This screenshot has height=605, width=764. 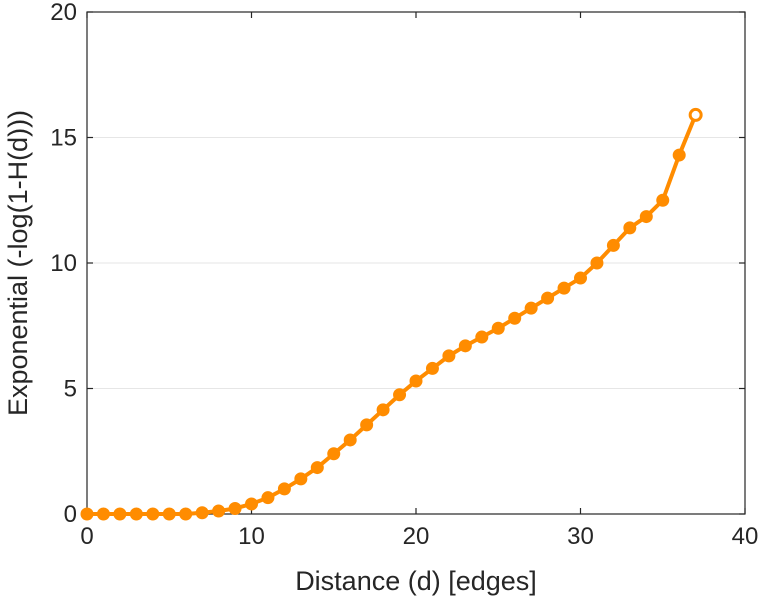 I want to click on y-tick-label: 10, so click(x=63, y=263).